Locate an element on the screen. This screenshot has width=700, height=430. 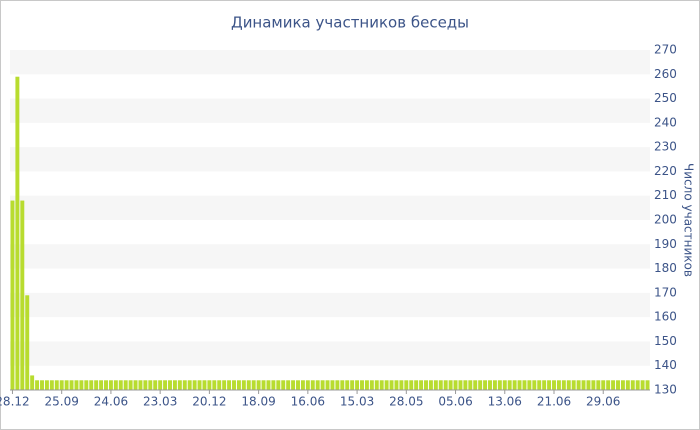
y-tick-label: 220 is located at coordinates (665, 171).